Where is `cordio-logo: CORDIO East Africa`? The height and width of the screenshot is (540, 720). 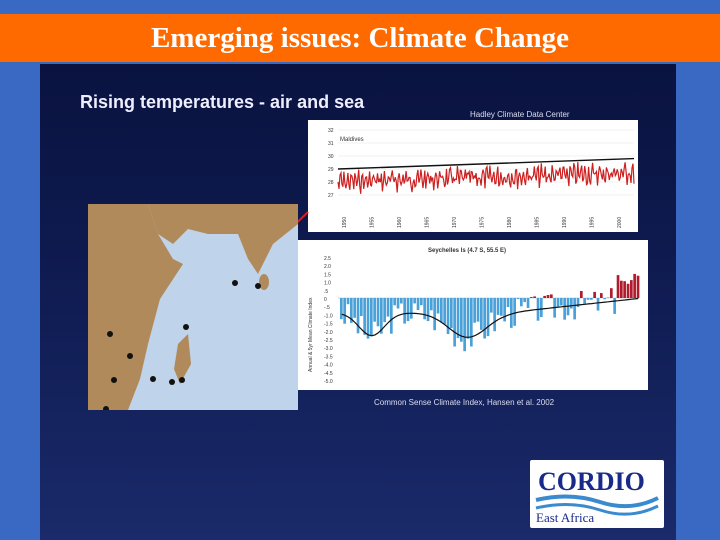 cordio-logo: CORDIO East Africa is located at coordinates (597, 494).